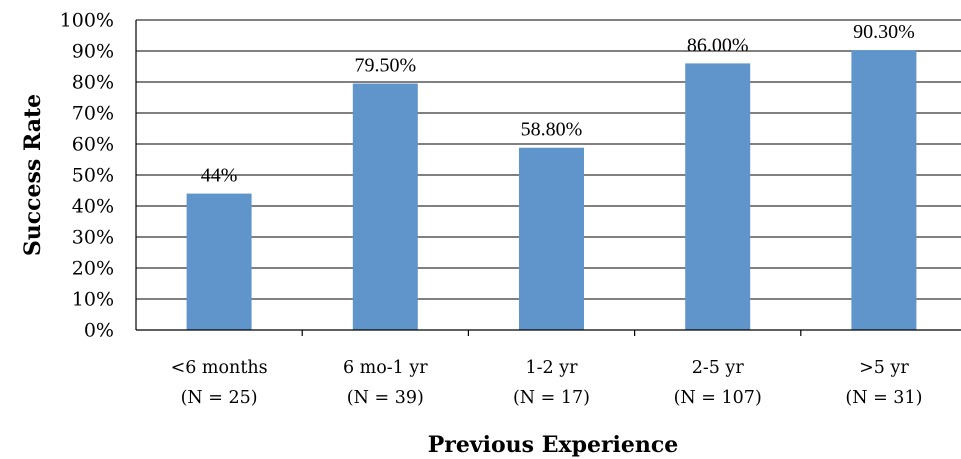 The width and height of the screenshot is (961, 459). Describe the element at coordinates (93, 300) in the screenshot. I see `y-tick-label: 10%` at that location.